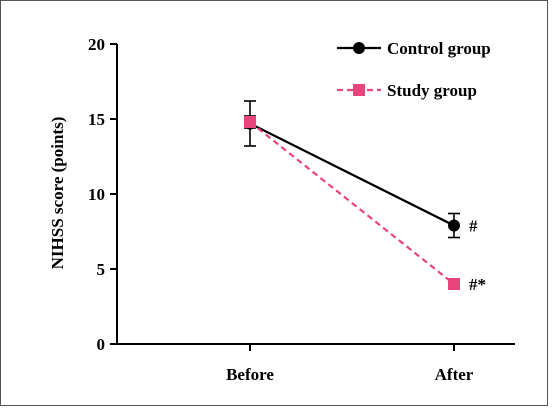 The height and width of the screenshot is (412, 552). I want to click on annotation-label: #, so click(473, 226).